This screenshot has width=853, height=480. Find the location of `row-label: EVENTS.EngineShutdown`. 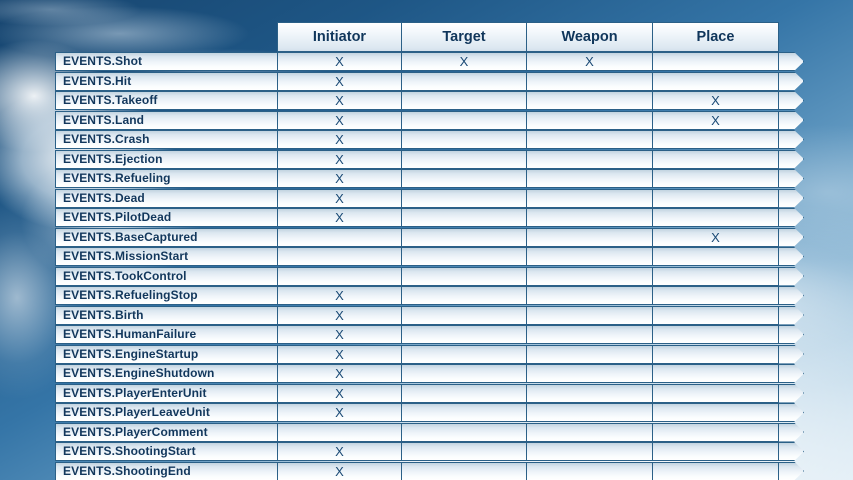

row-label: EVENTS.EngineShutdown is located at coordinates (166, 373).